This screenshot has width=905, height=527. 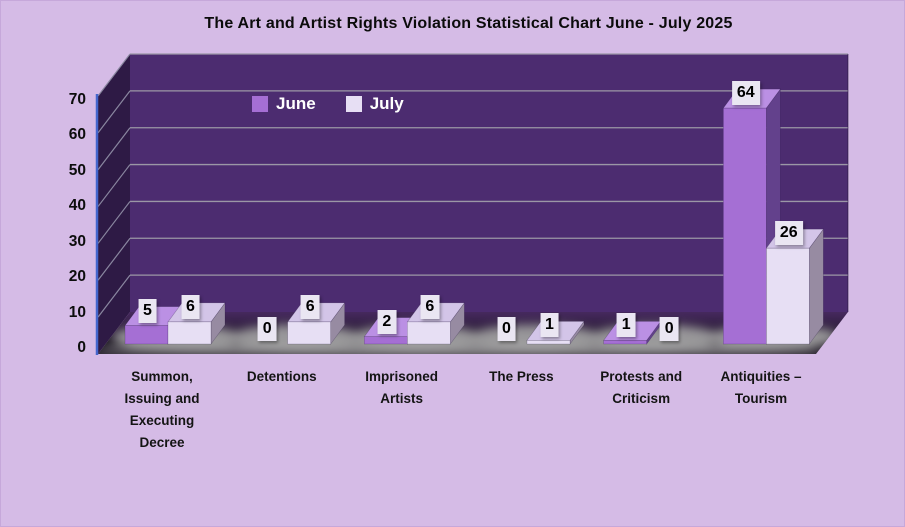 What do you see at coordinates (745, 226) in the screenshot?
I see `bar-june-5-front` at bounding box center [745, 226].